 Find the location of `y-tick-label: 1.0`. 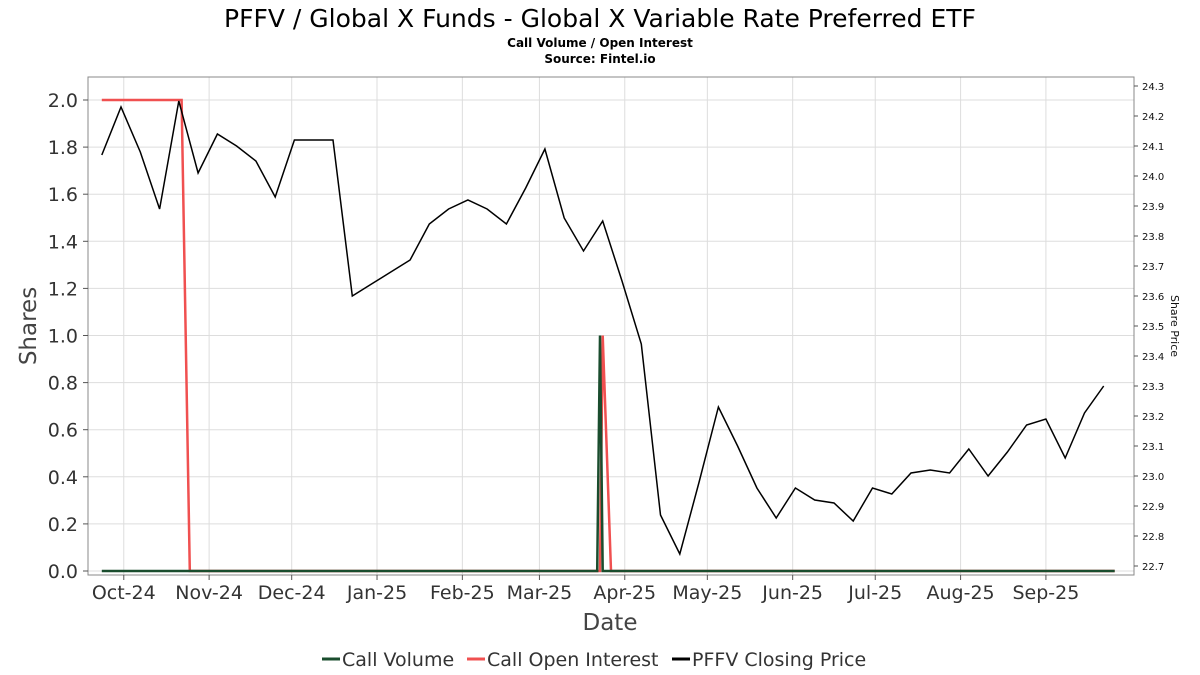

y-tick-label: 1.0 is located at coordinates (63, 337).